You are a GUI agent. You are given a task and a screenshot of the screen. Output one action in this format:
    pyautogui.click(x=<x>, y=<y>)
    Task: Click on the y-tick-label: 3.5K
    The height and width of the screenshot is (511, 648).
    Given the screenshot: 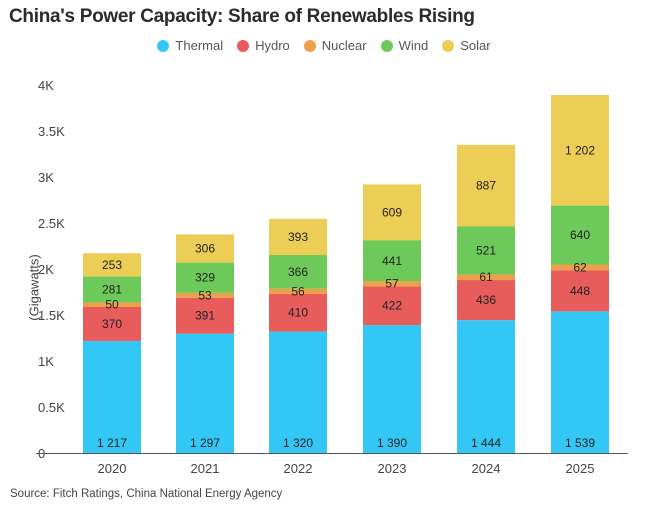 What is the action you would take?
    pyautogui.click(x=51, y=131)
    